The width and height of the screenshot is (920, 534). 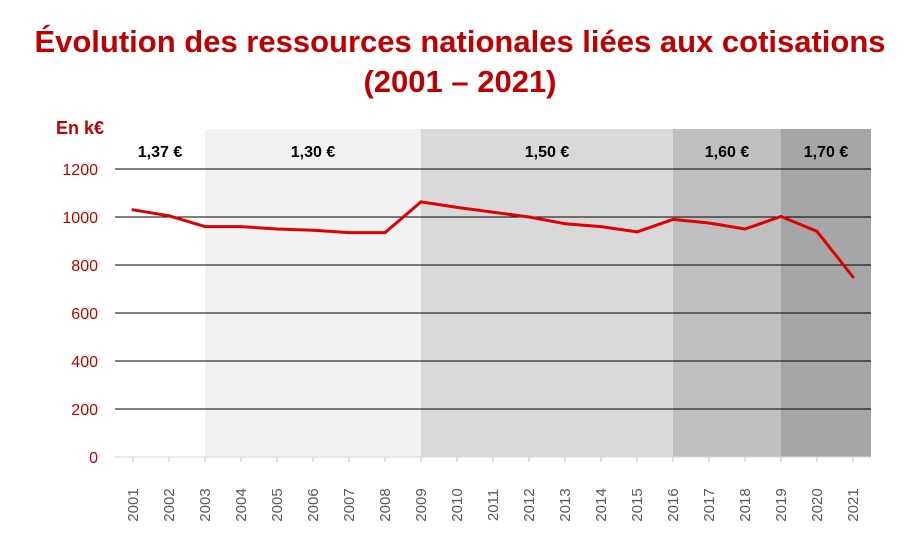 What do you see at coordinates (421, 504) in the screenshot?
I see `x-tick-label-2009: 2009` at bounding box center [421, 504].